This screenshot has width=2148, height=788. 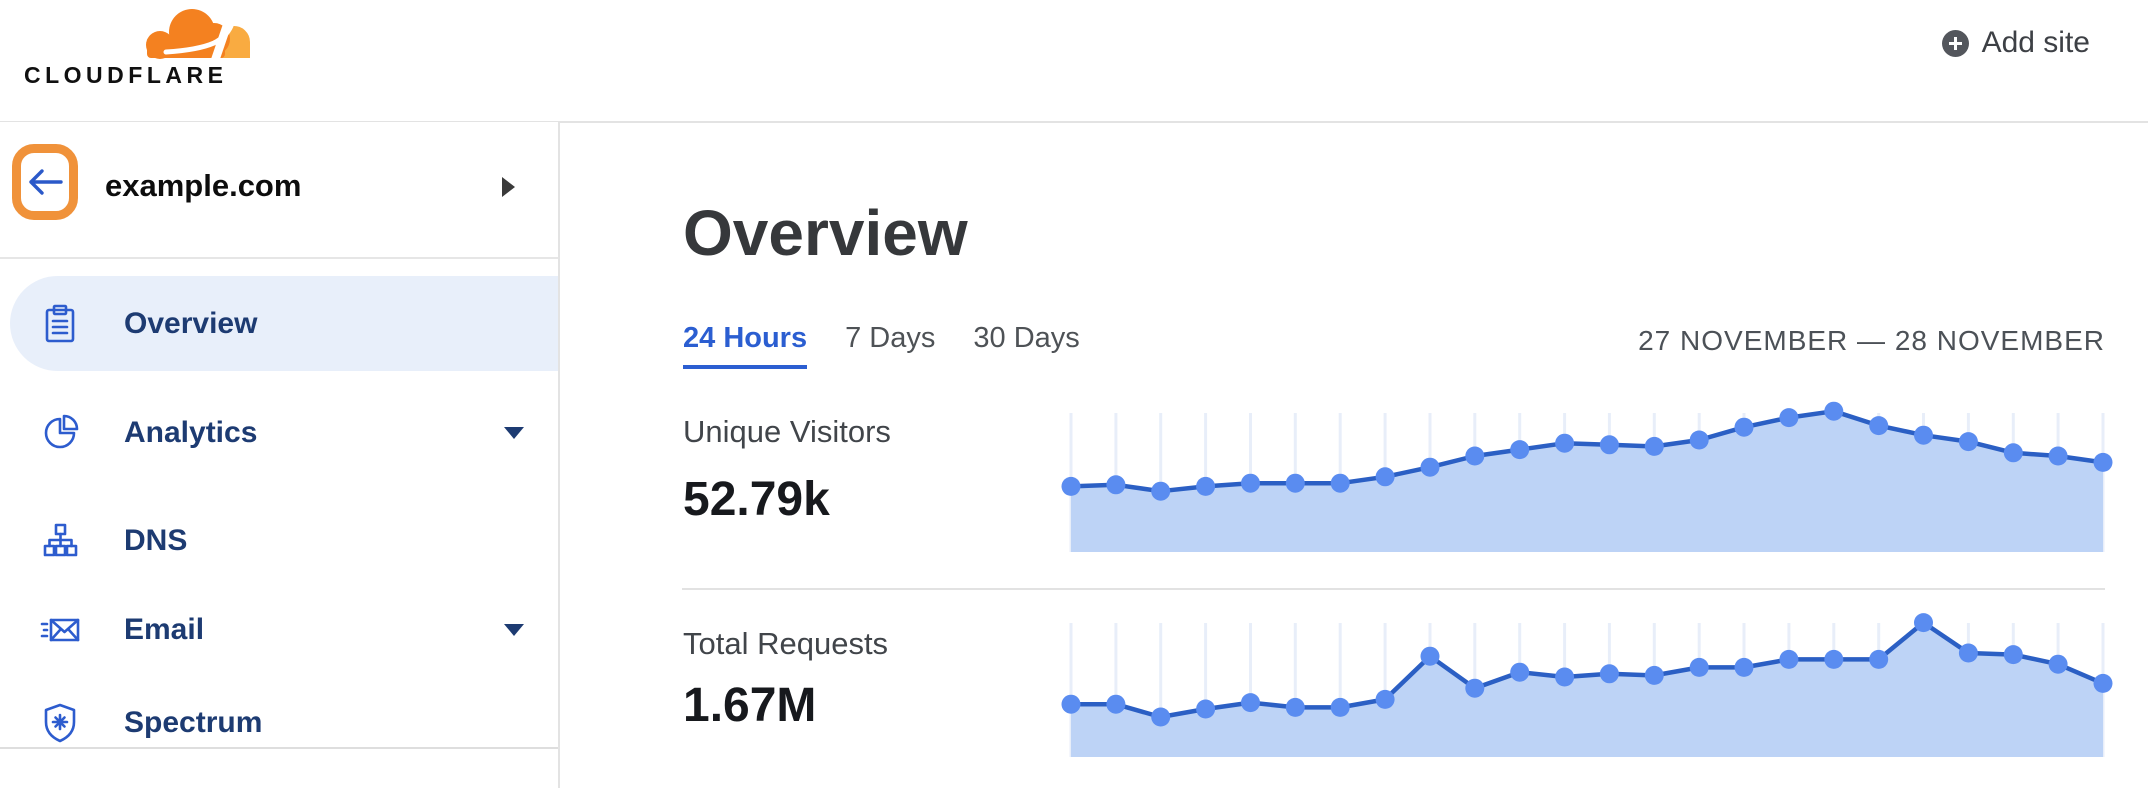 I want to click on sidebar-item-analytics: Analytics, so click(x=284, y=432).